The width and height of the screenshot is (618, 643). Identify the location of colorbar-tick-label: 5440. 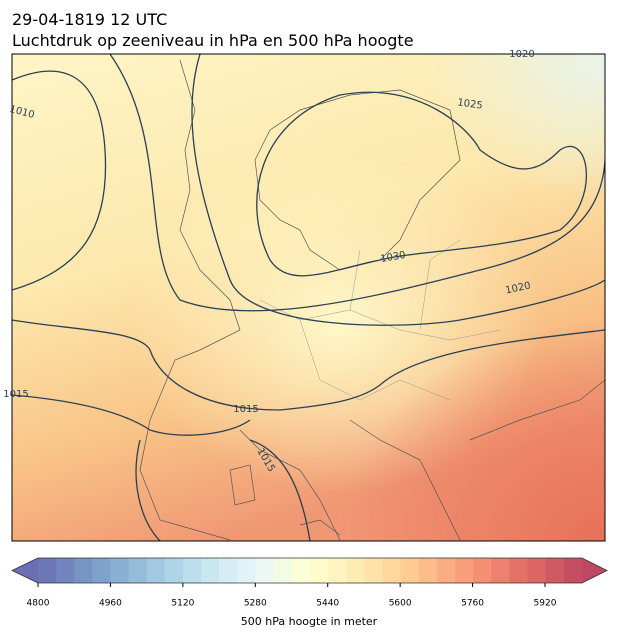
(327, 604).